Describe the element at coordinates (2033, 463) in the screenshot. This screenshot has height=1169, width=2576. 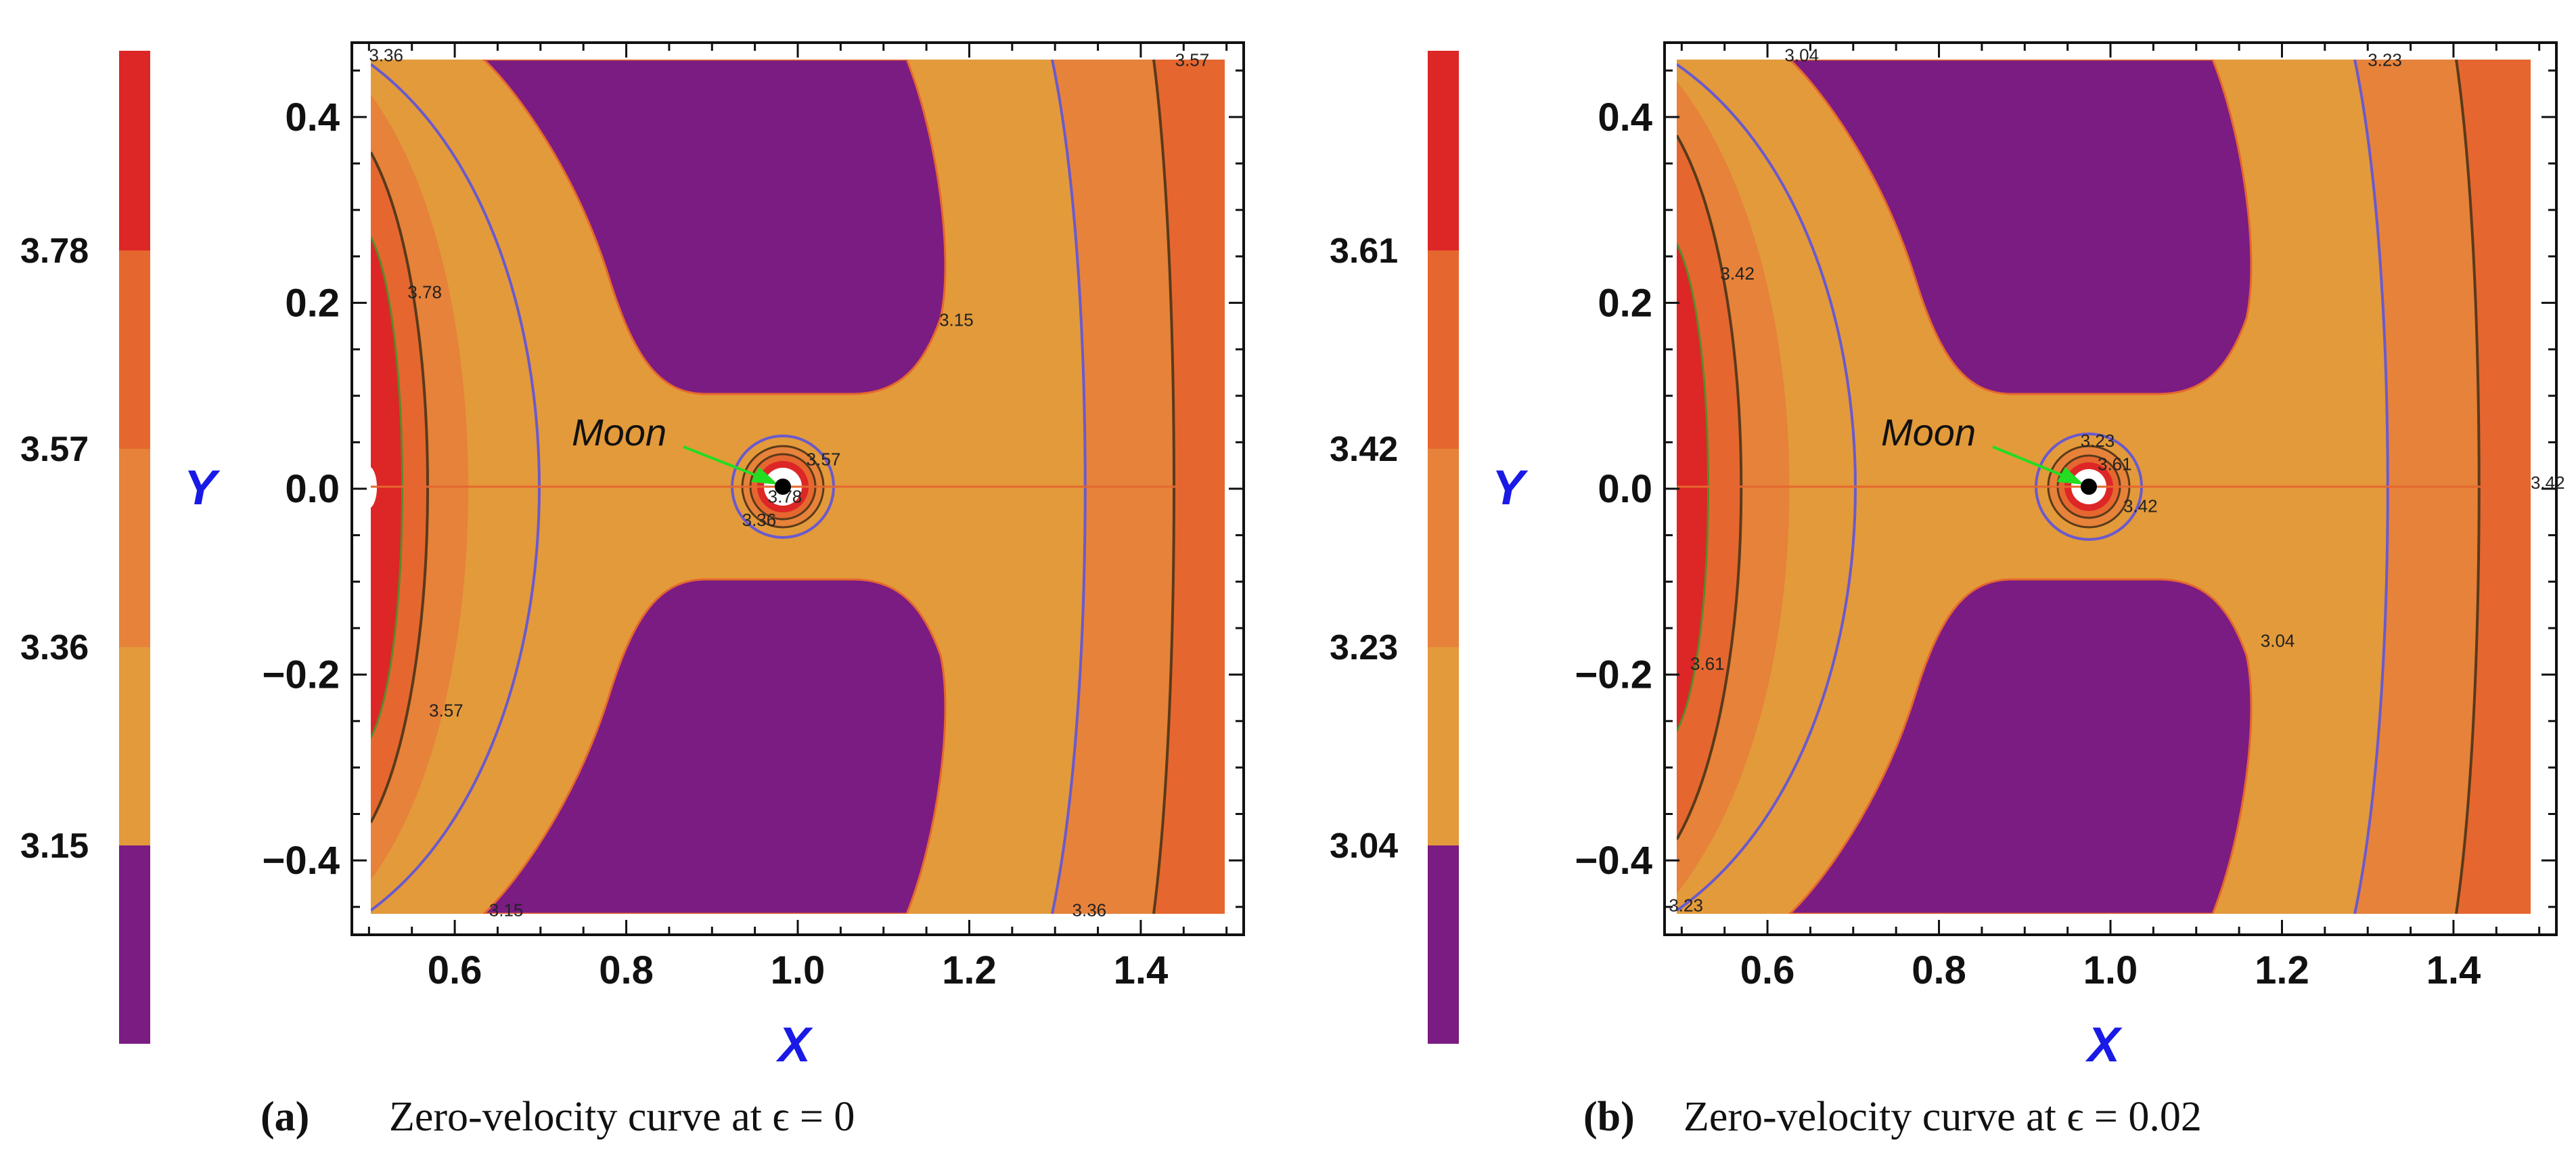
I see `moon-arrow-b` at that location.